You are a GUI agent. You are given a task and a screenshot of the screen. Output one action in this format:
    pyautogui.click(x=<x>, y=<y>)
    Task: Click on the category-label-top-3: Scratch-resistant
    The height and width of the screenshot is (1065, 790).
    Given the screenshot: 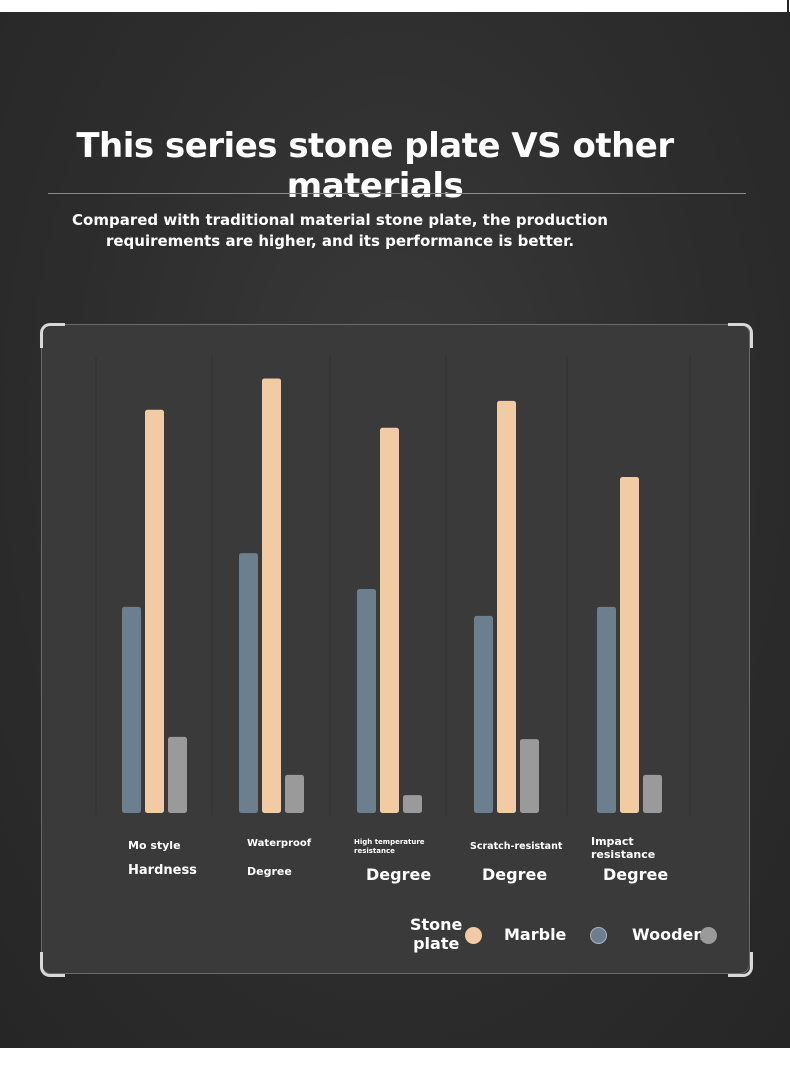 What is the action you would take?
    pyautogui.click(x=516, y=846)
    